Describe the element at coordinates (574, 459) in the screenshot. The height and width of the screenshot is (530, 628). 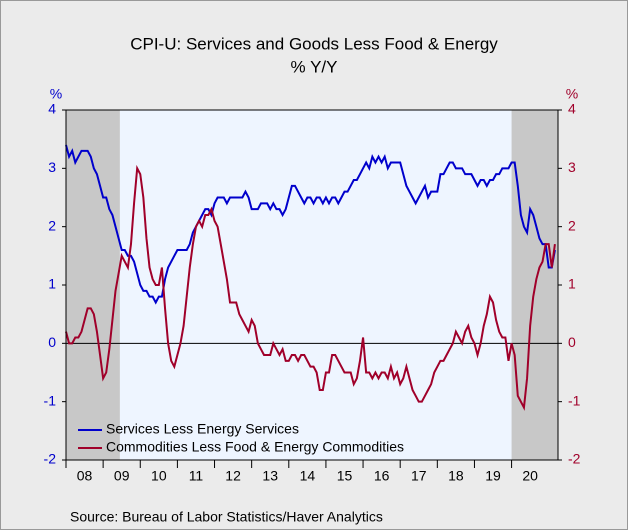
I see `y2-tick-label: -2` at that location.